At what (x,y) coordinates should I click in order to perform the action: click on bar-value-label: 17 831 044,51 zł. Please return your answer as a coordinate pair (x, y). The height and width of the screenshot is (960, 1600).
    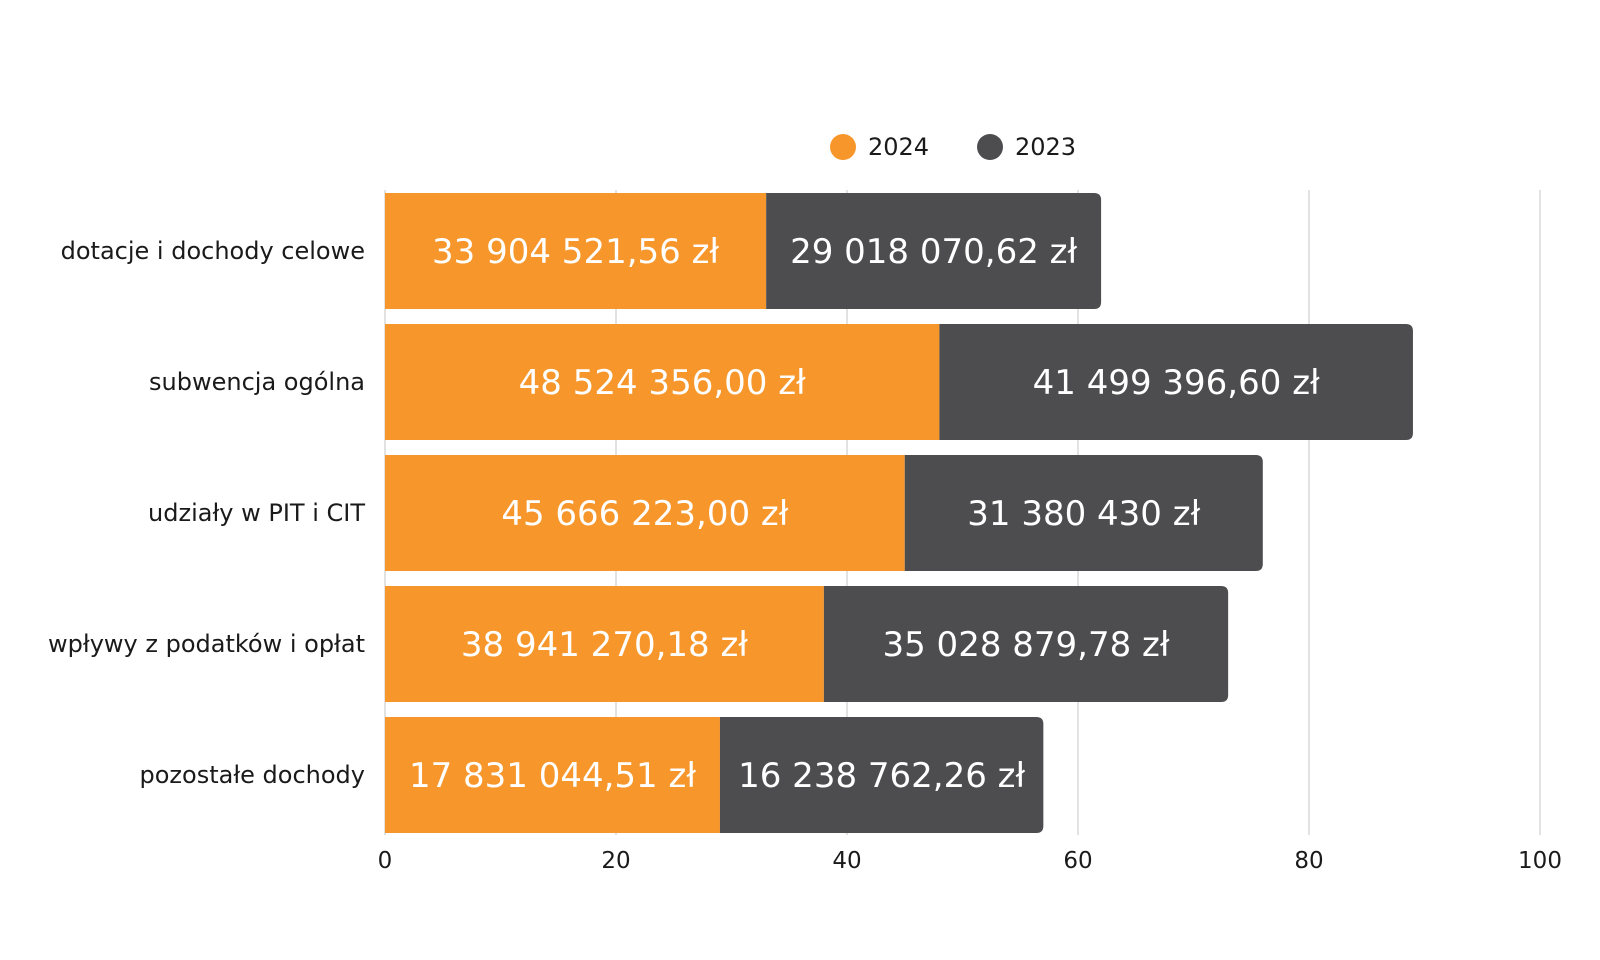
    Looking at the image, I should click on (552, 776).